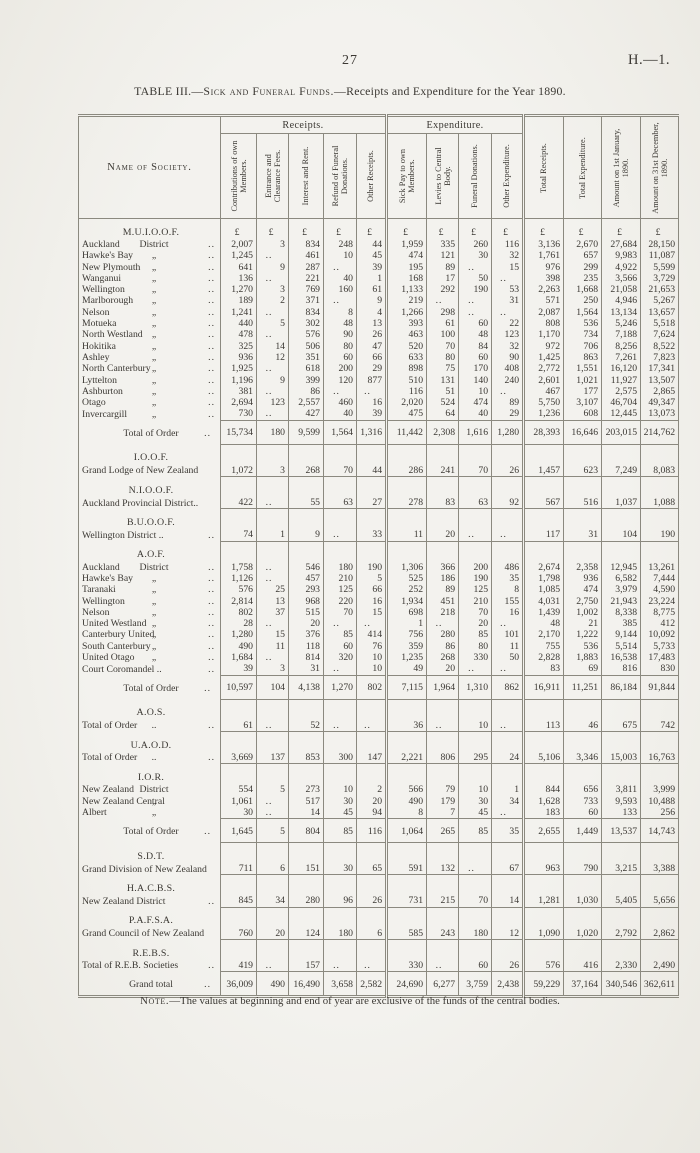 The image size is (700, 1153). What do you see at coordinates (475, 801) in the screenshot?
I see `value-cell: 30` at bounding box center [475, 801].